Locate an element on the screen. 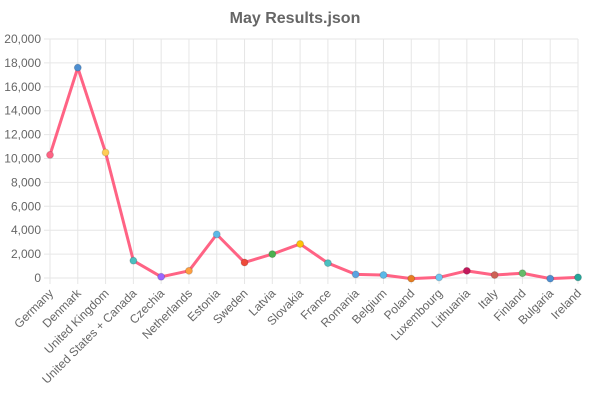  y-tick-label: 8,000 is located at coordinates (26, 182).